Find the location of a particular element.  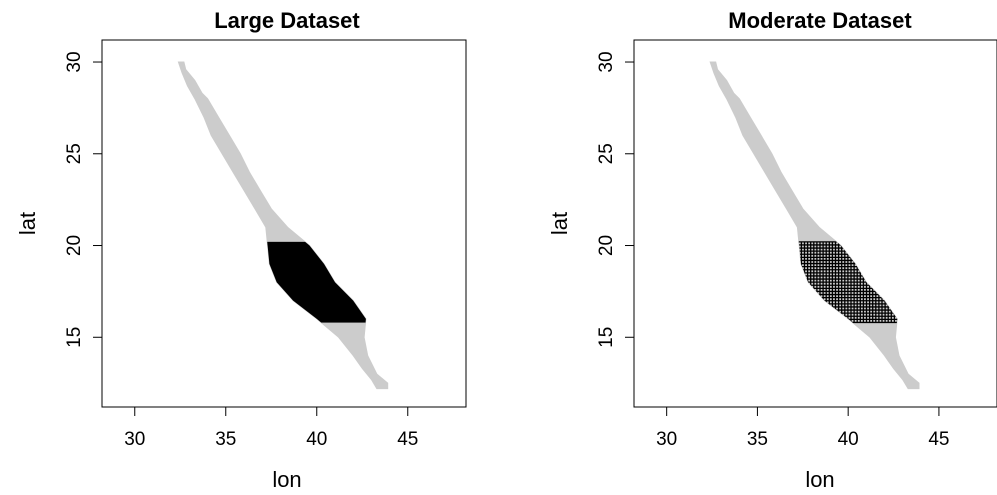

subset-fill is located at coordinates (283, 282).